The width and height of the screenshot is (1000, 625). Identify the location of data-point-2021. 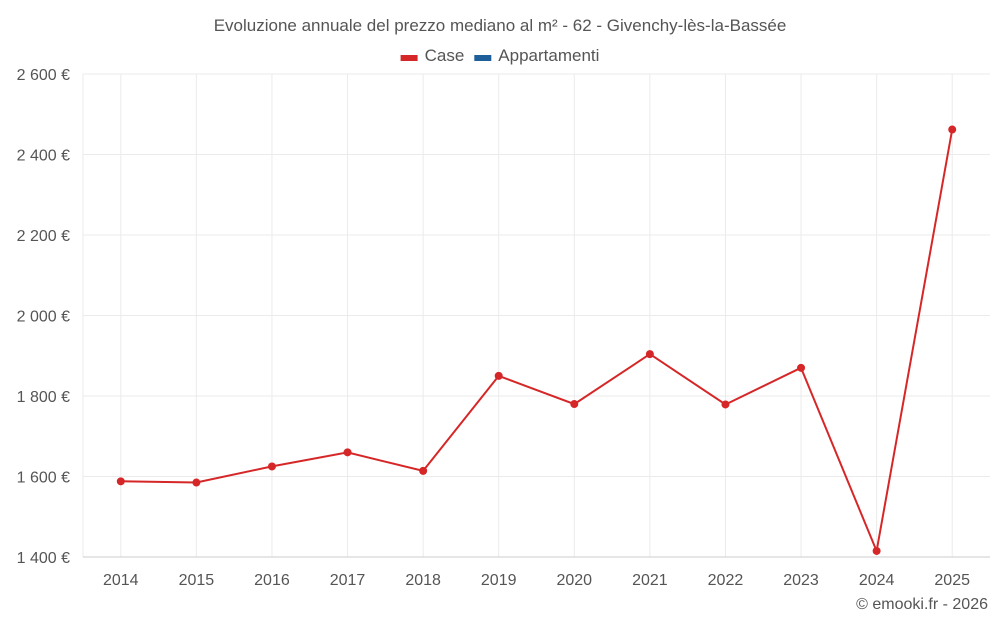
(649, 354).